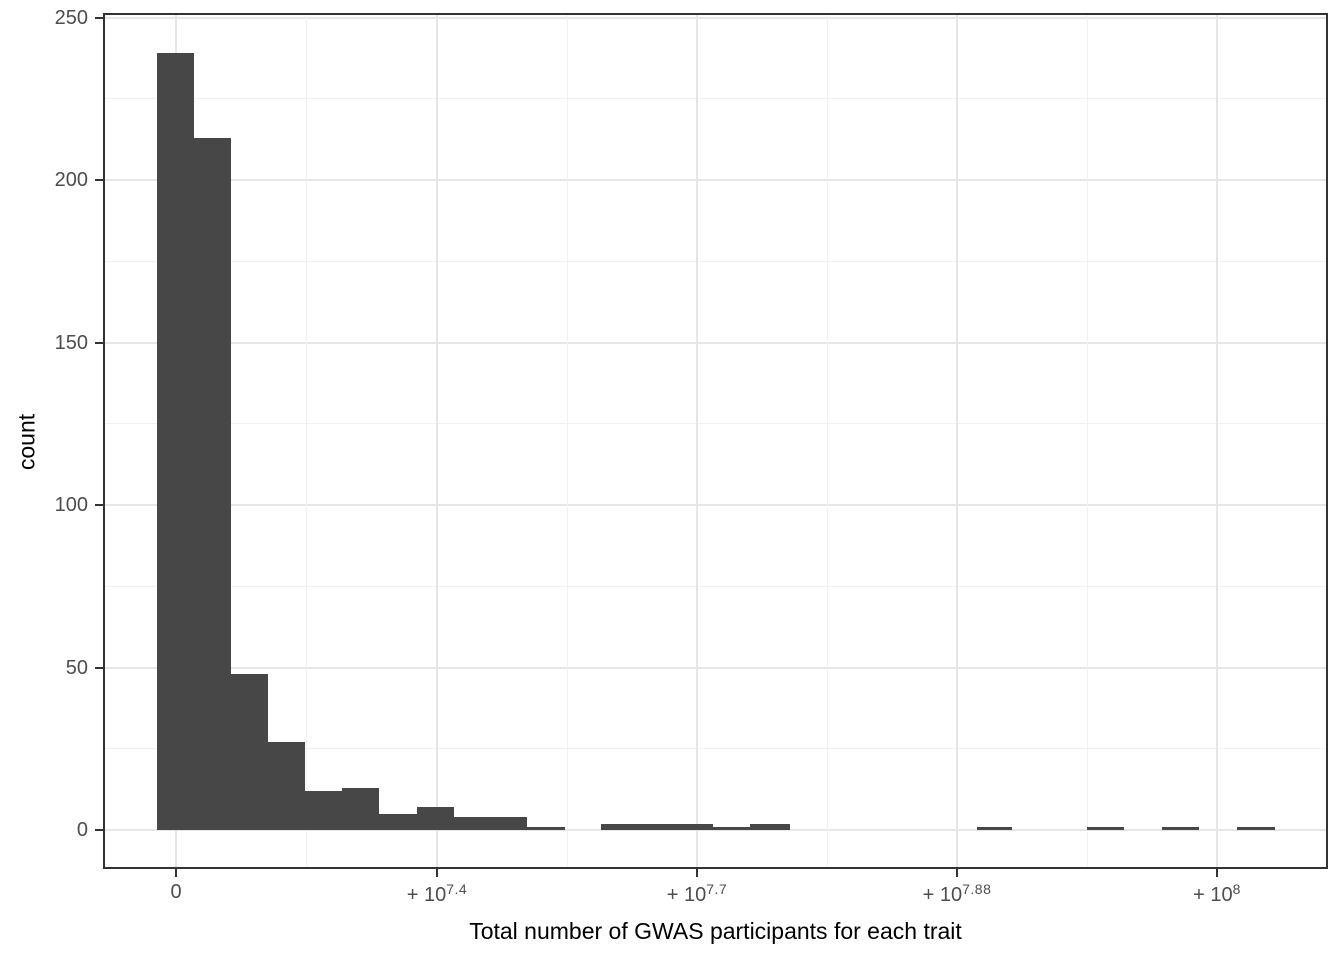 The image size is (1344, 960). What do you see at coordinates (82, 830) in the screenshot?
I see `y-tick-label: 0` at bounding box center [82, 830].